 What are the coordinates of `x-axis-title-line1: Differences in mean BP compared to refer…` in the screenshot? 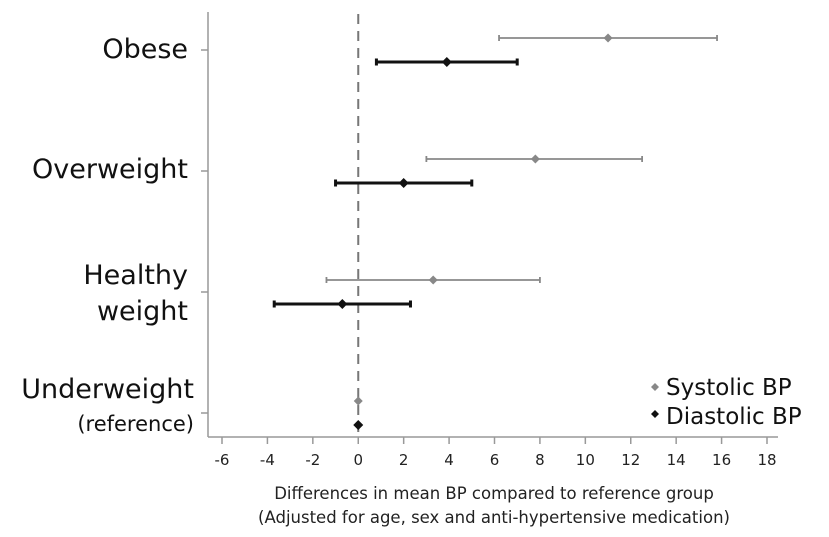 It's located at (494, 493).